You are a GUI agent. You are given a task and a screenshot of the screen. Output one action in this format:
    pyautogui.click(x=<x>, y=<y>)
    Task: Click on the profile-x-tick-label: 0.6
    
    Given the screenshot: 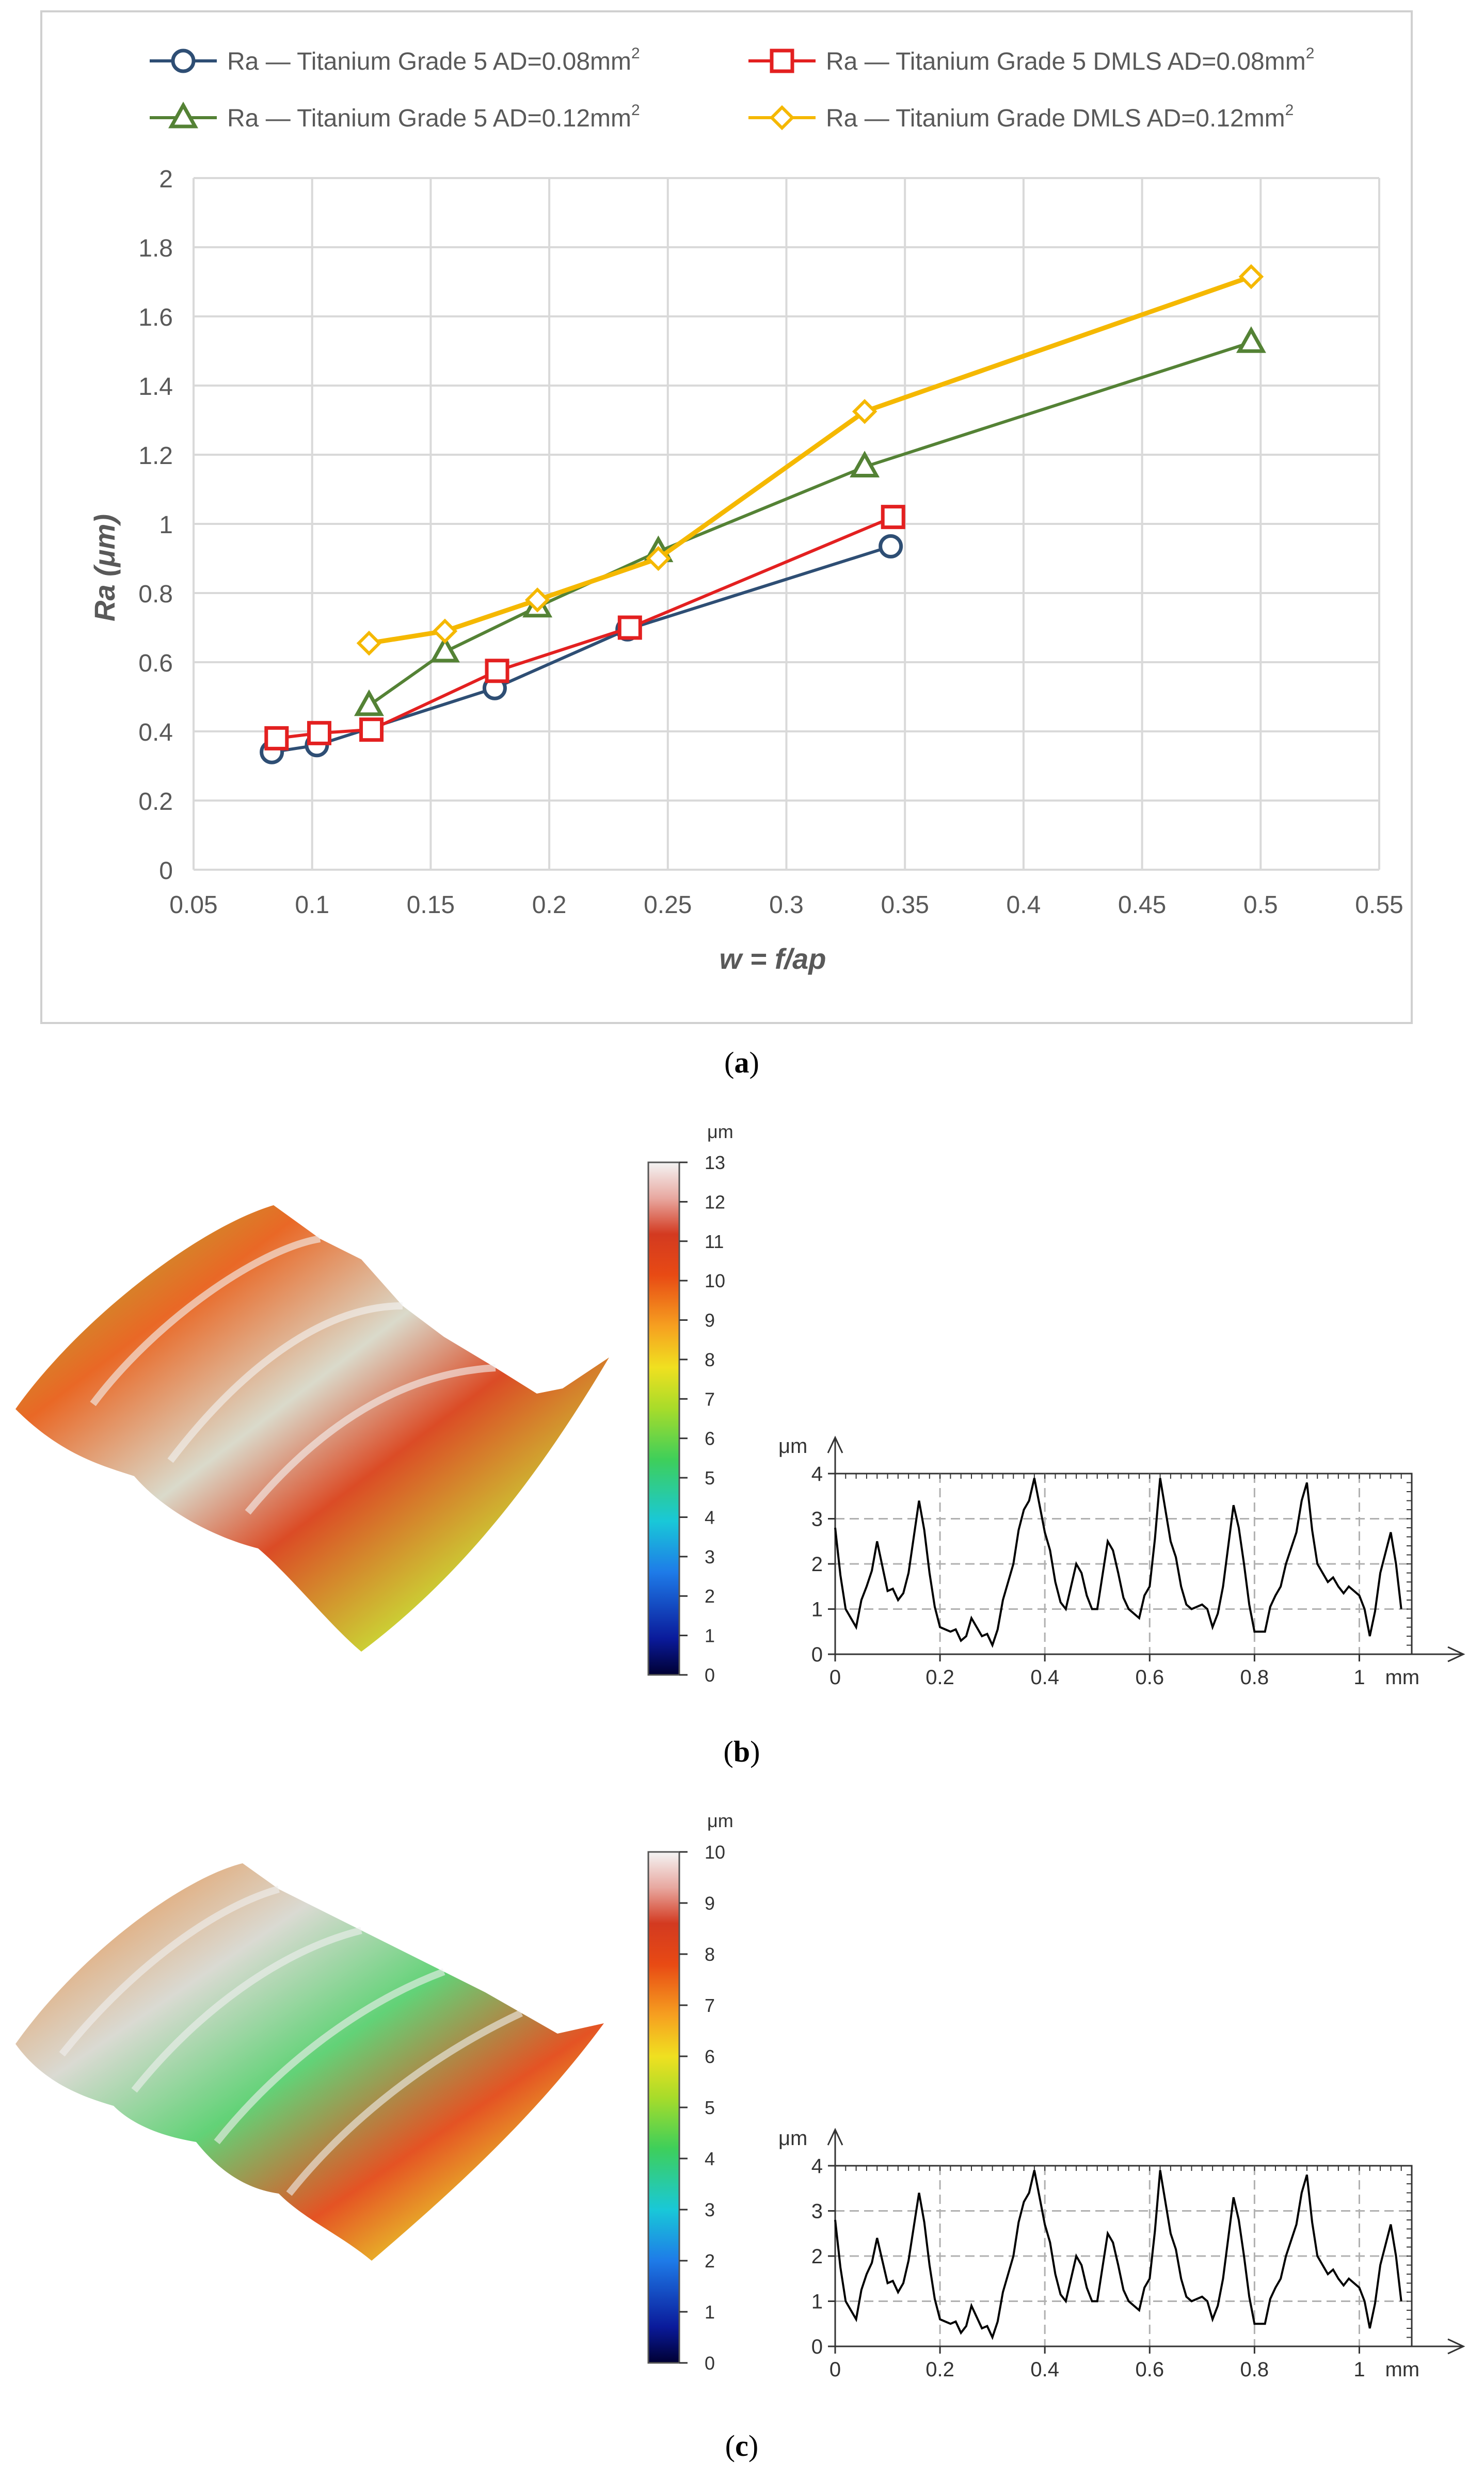 What is the action you would take?
    pyautogui.click(x=1149, y=2370)
    